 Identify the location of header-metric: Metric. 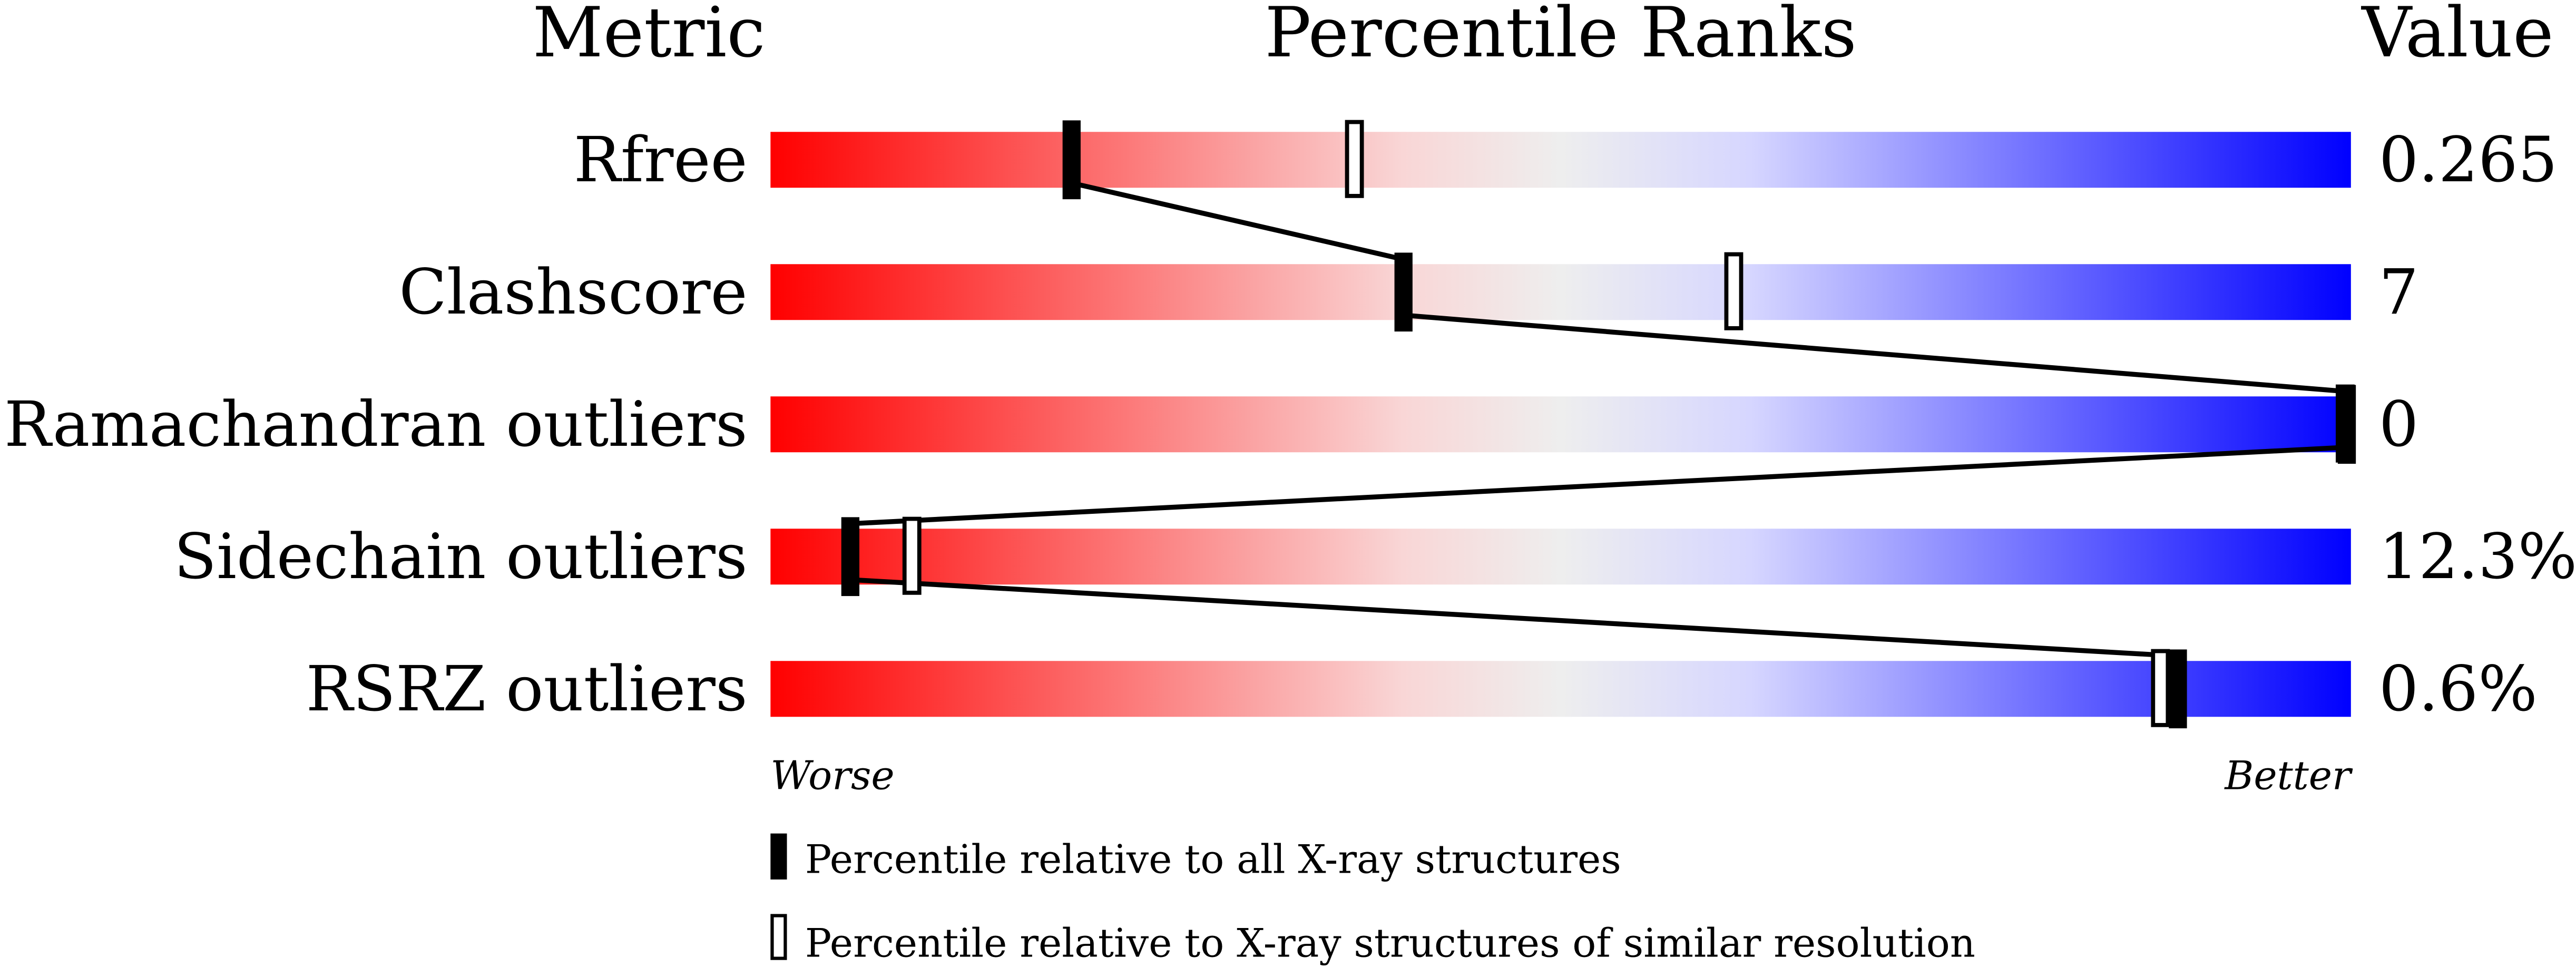
(649, 36).